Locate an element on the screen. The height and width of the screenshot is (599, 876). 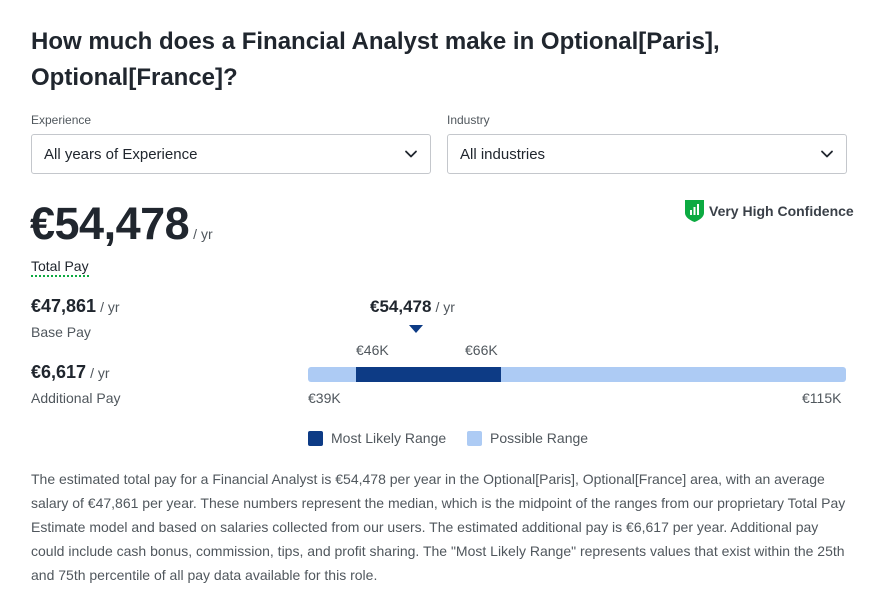
total-pay-value: €54,478 / yr is located at coordinates (121, 224).